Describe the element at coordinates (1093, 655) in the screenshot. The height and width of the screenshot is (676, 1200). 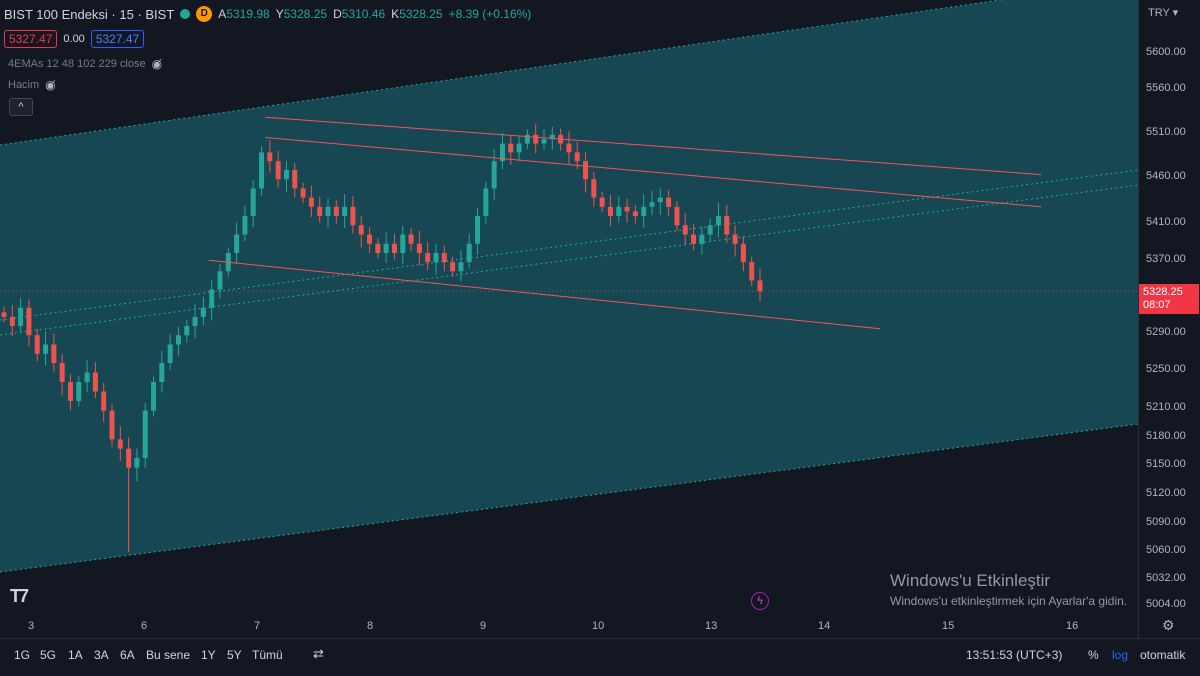
I see `percent-scale-toggle: %` at that location.